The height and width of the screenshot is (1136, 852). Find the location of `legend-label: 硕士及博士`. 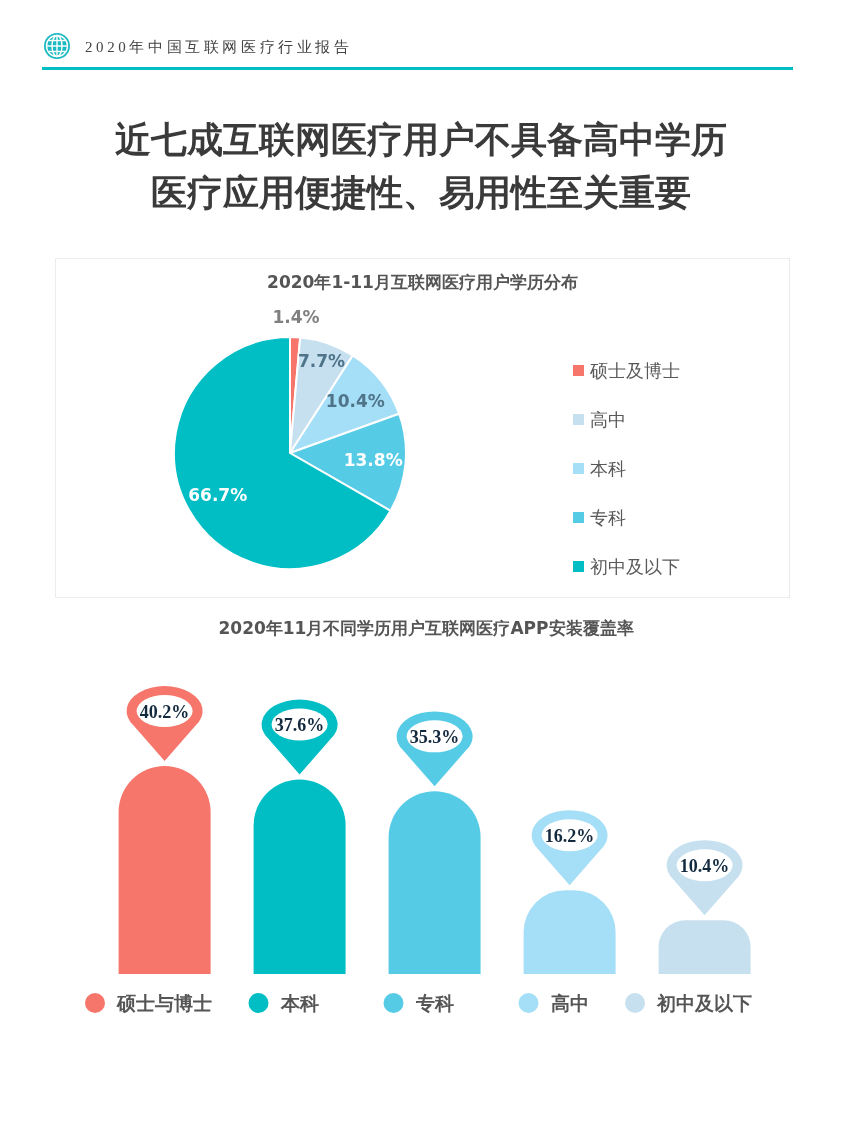

legend-label: 硕士及博士 is located at coordinates (635, 370).